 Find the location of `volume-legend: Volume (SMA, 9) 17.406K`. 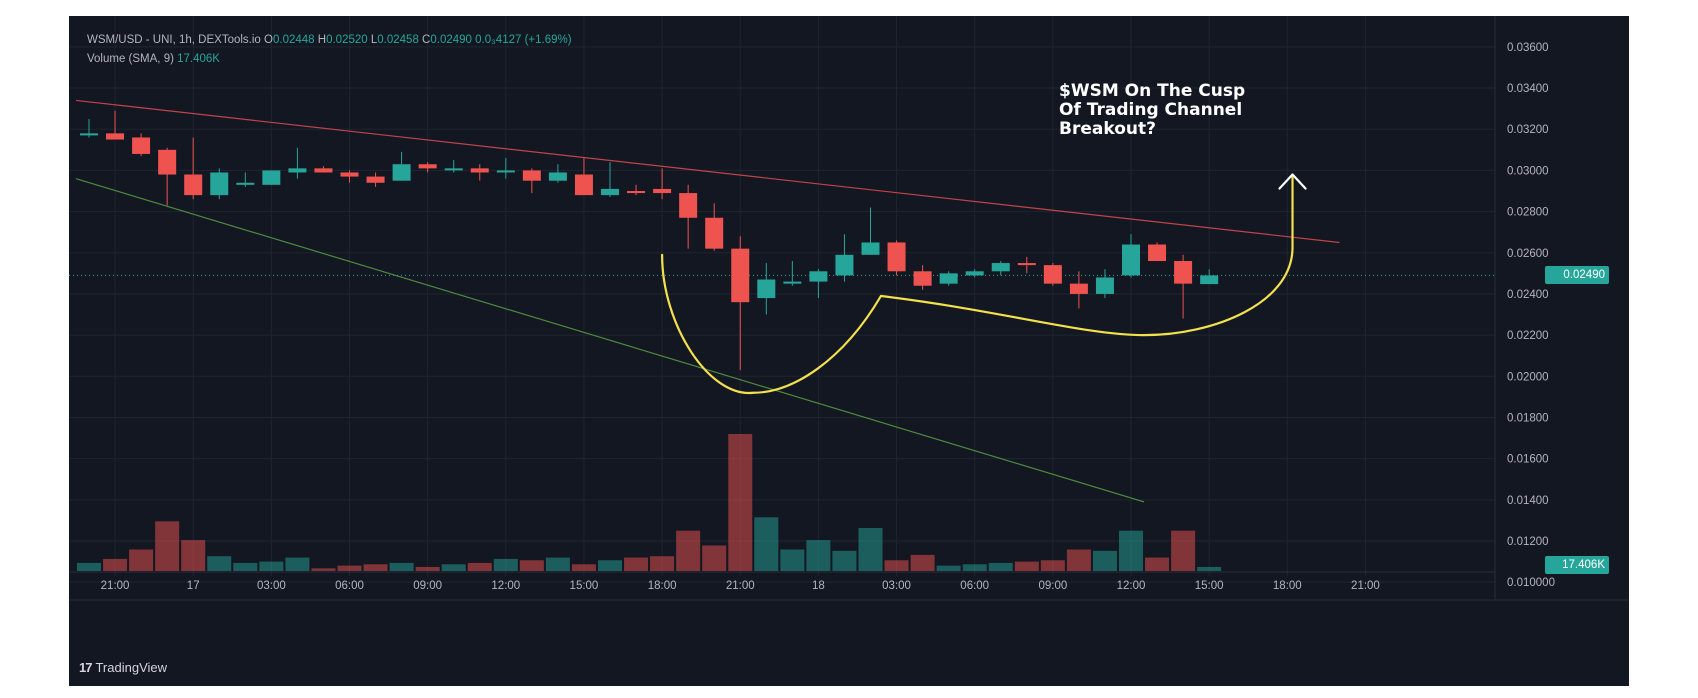

volume-legend: Volume (SMA, 9) 17.406K is located at coordinates (153, 59).